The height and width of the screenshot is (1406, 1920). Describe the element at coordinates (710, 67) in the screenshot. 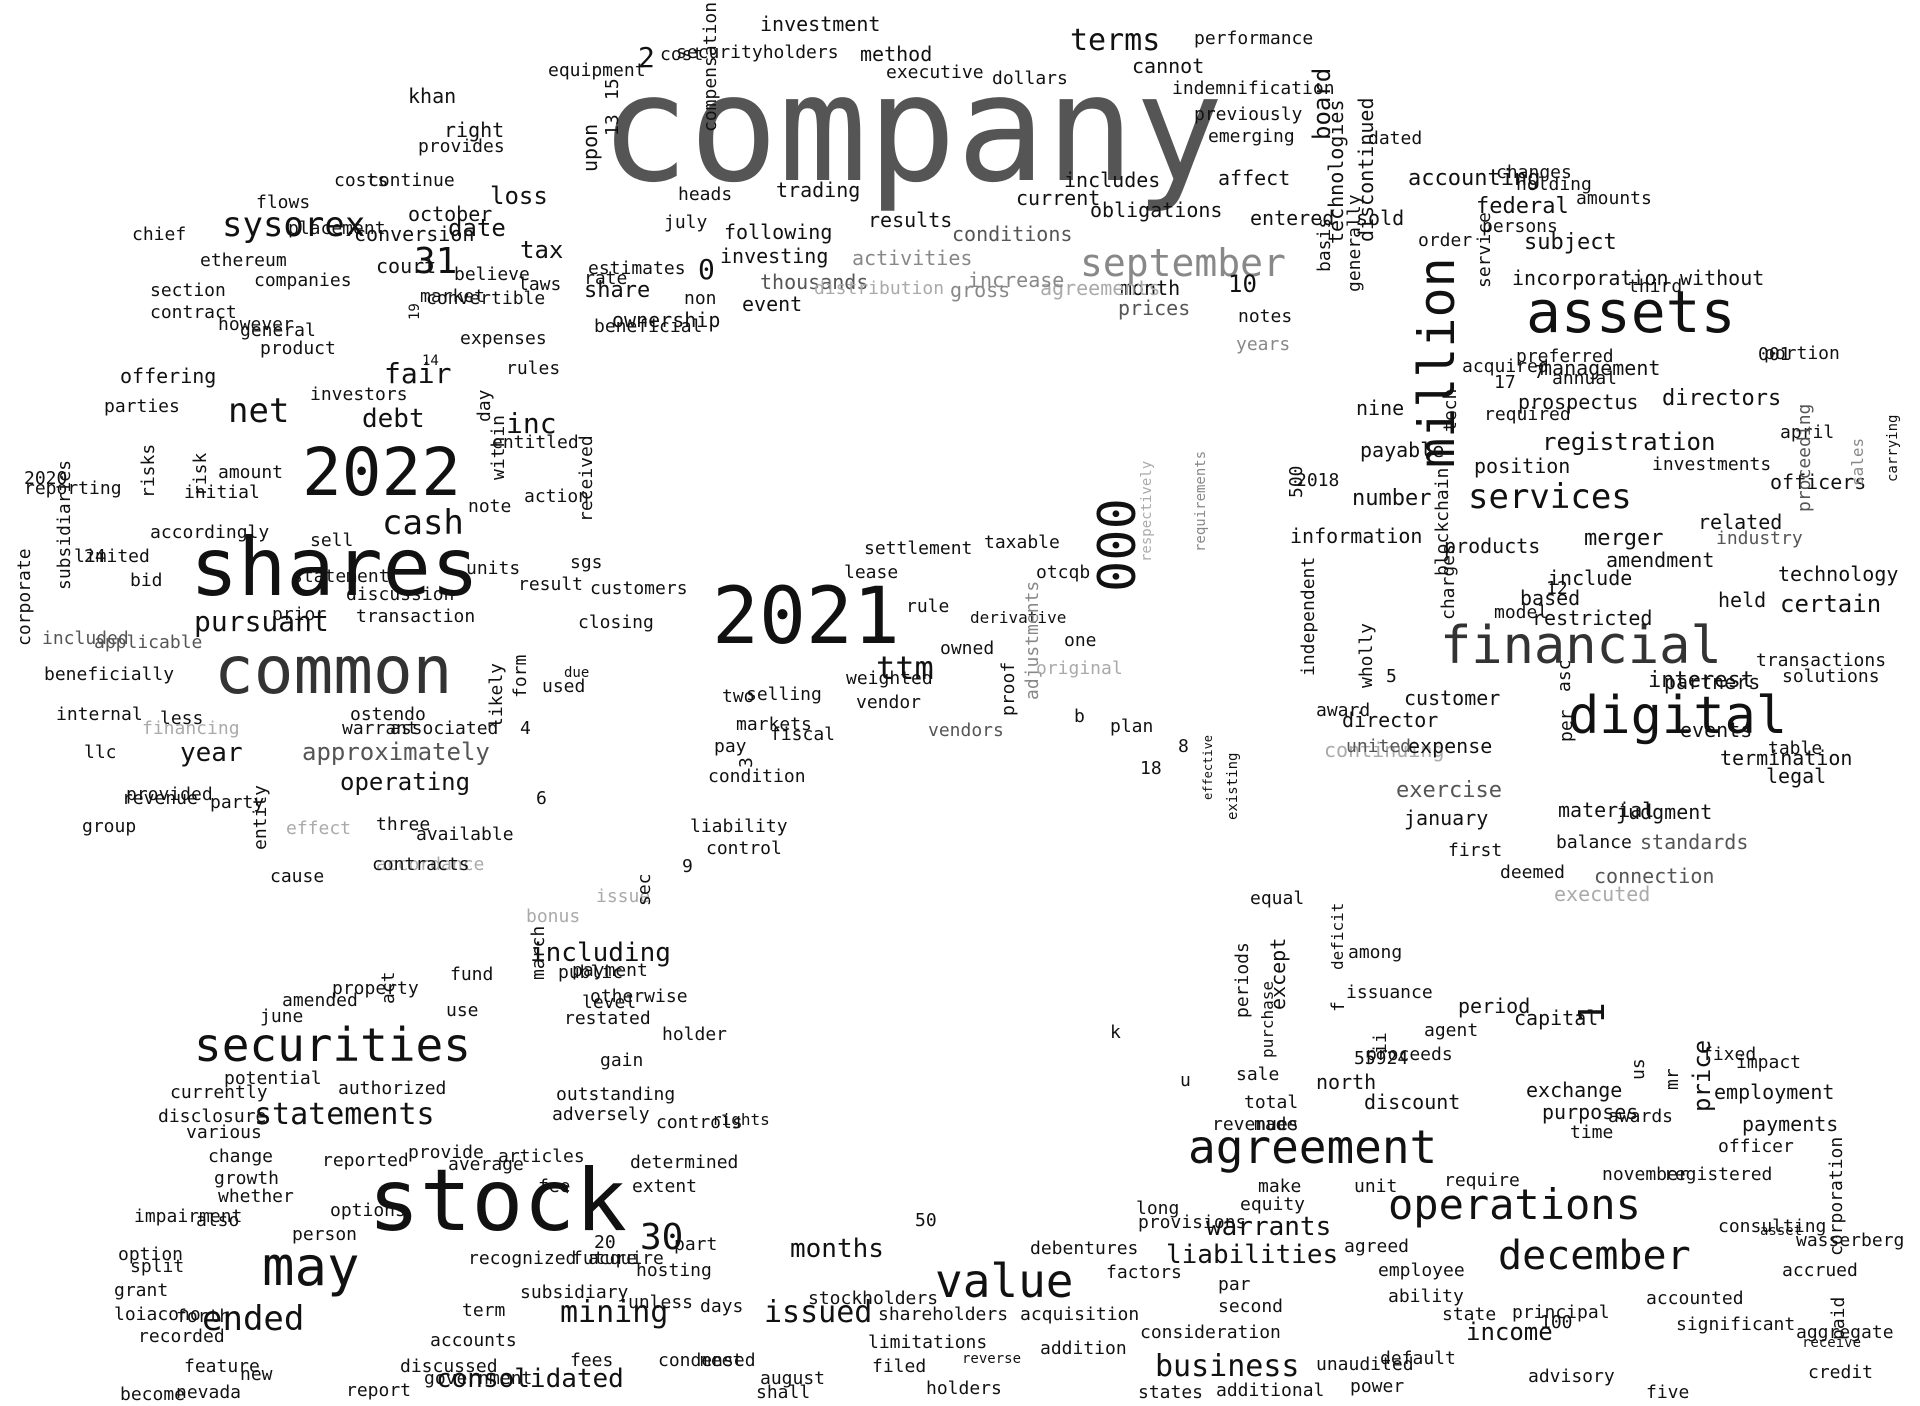

I see `word-compensation: compensation` at that location.